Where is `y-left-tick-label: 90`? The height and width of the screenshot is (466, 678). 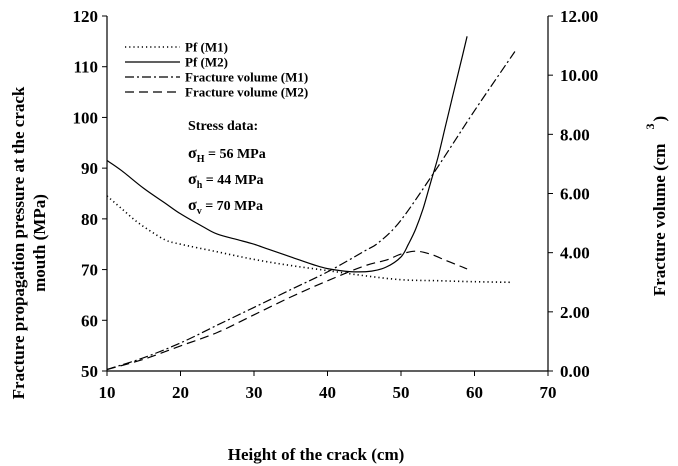 y-left-tick-label: 90 is located at coordinates (89, 168).